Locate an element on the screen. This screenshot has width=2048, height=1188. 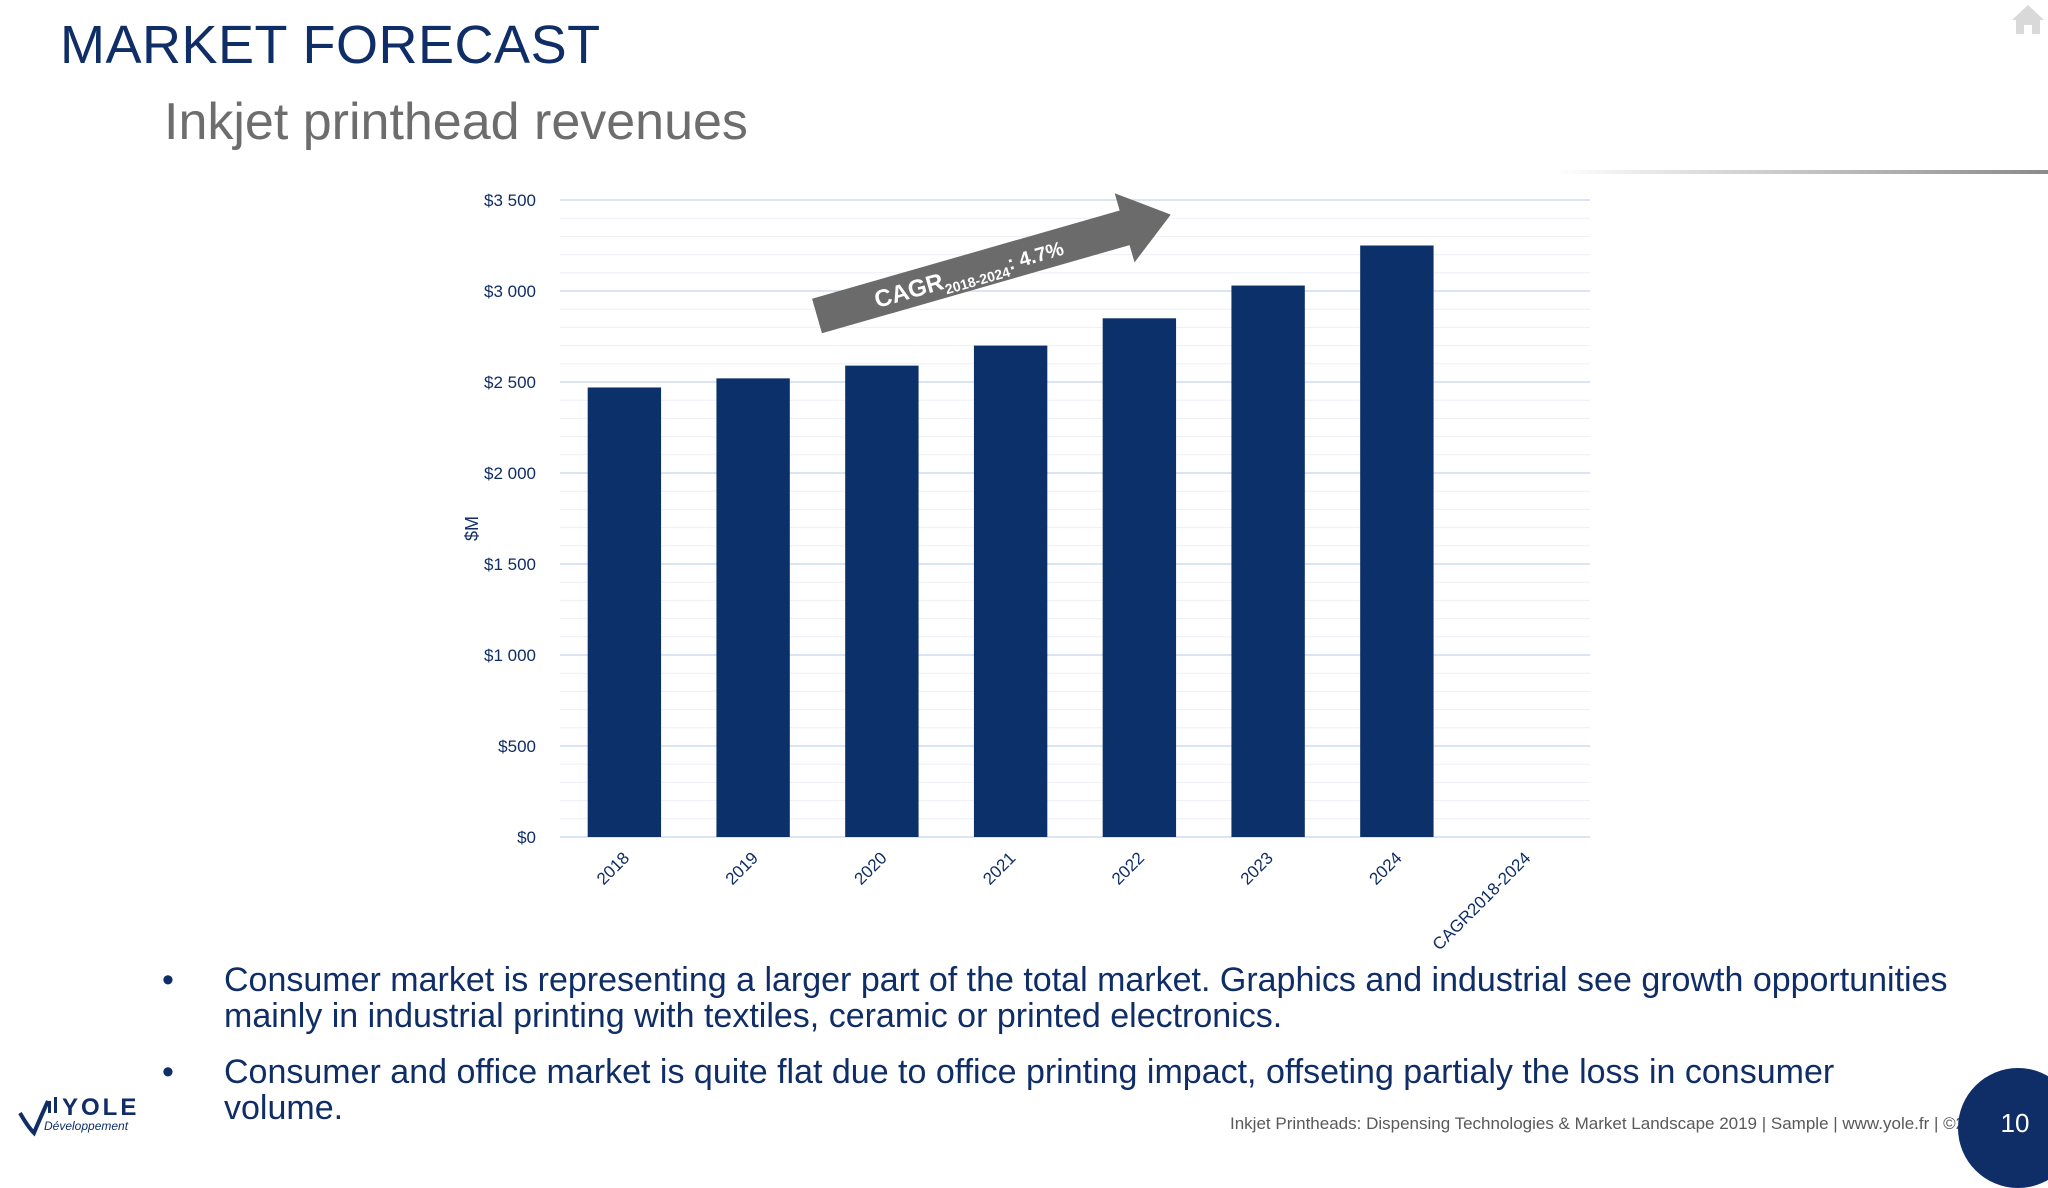
logo-name: YOLE is located at coordinates (100, 1107).